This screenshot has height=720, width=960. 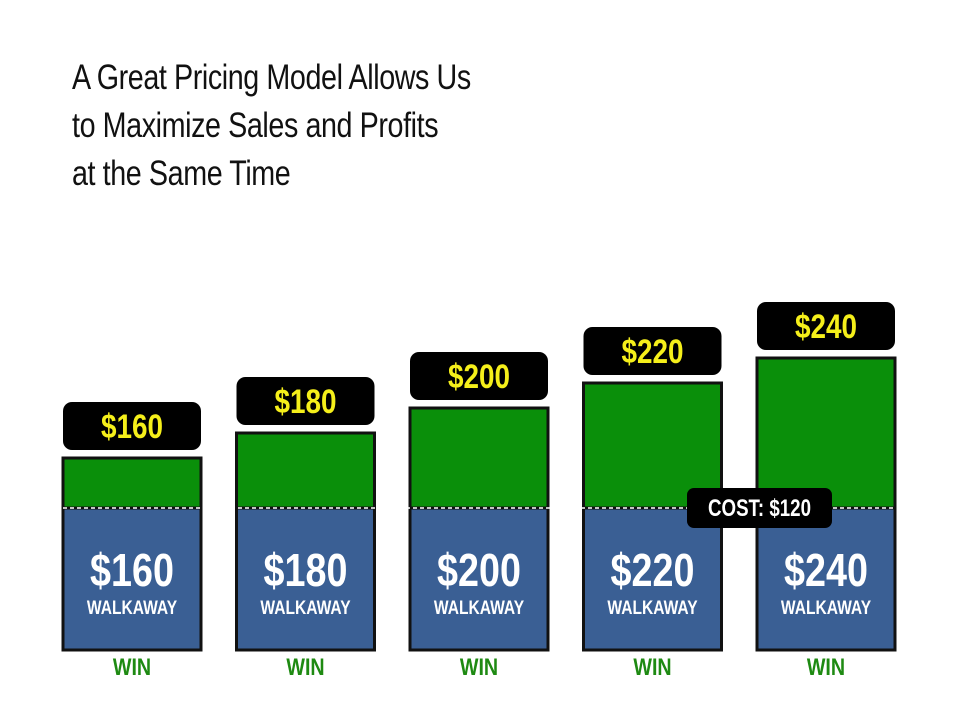 What do you see at coordinates (653, 569) in the screenshot?
I see `walkaway-value: $220` at bounding box center [653, 569].